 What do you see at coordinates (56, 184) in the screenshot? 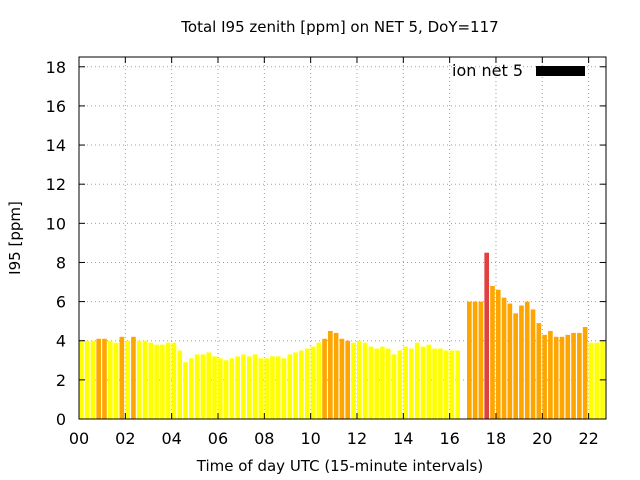
I see `y-tick-label: 12` at bounding box center [56, 184].